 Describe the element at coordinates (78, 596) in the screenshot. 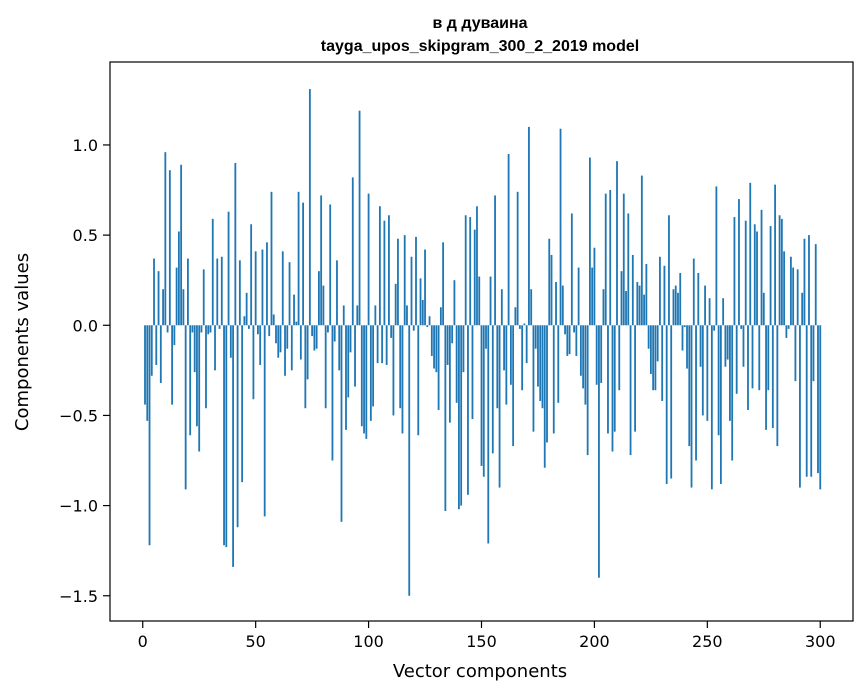

I see `y-tick-label: −1.5` at that location.